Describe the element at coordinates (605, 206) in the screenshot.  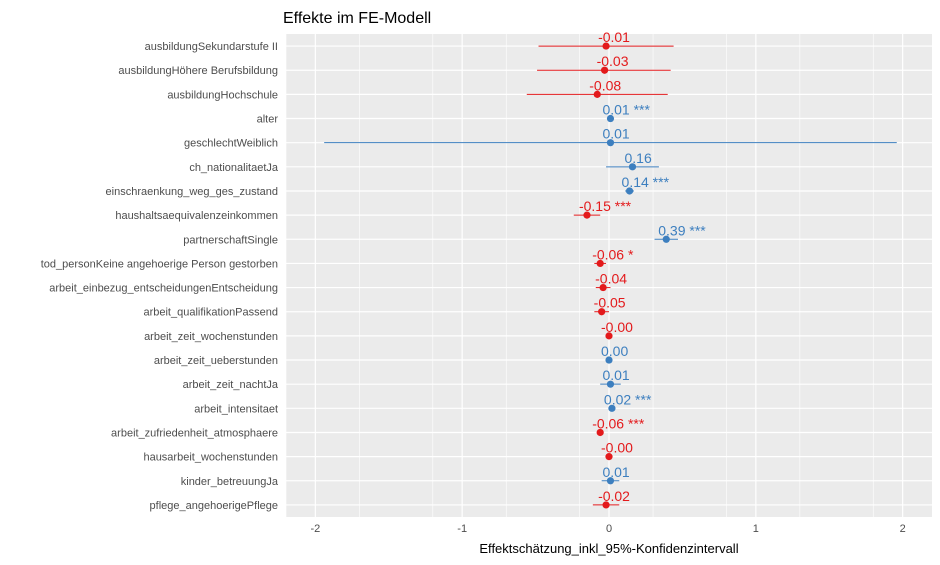
I see `estimate-label: -0.15 ***` at that location.